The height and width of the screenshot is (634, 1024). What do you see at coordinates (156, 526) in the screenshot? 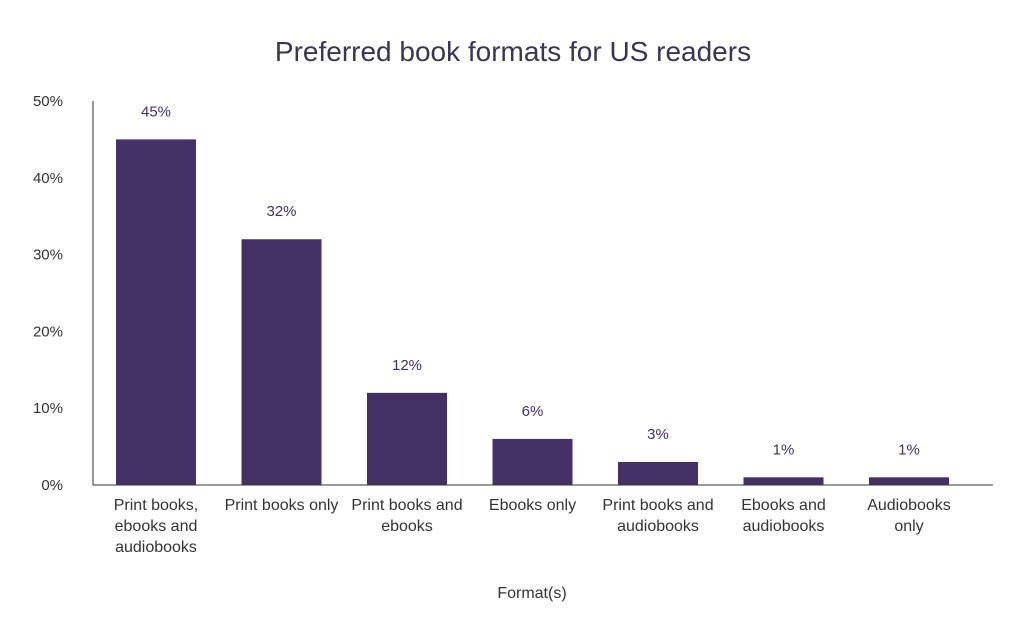
I see `category-label: Print books, ebooks and audiobooks` at bounding box center [156, 526].